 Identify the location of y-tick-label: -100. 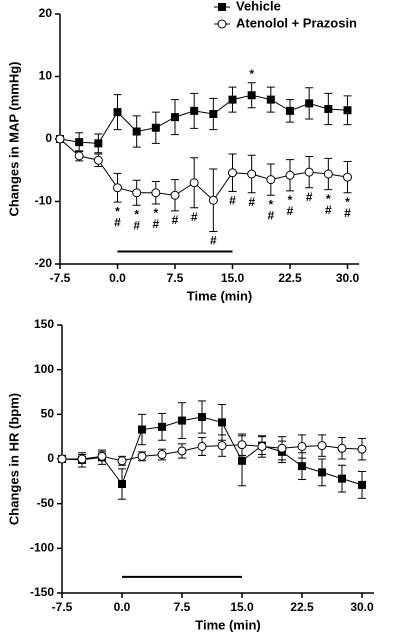
(42, 548).